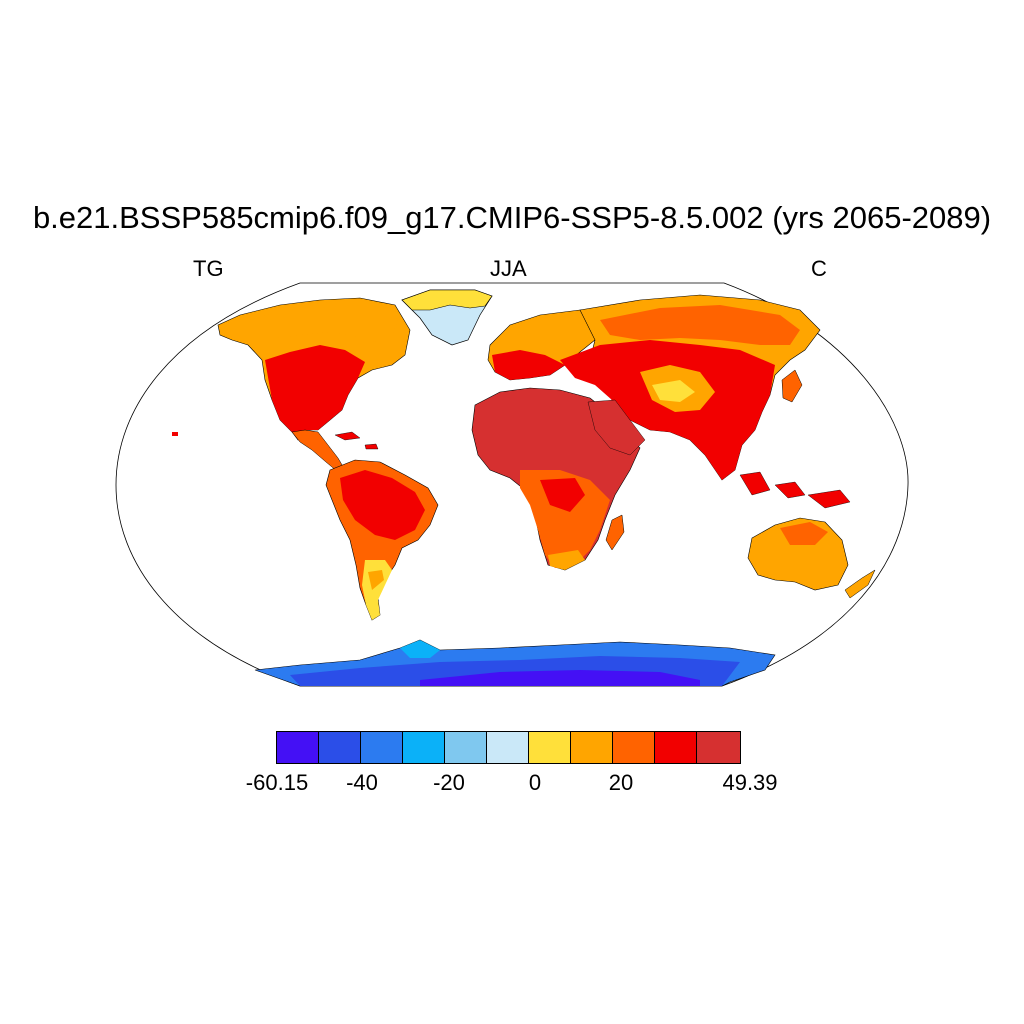 The height and width of the screenshot is (1024, 1024). Describe the element at coordinates (324, 321) in the screenshot. I see `canadian-north` at that location.